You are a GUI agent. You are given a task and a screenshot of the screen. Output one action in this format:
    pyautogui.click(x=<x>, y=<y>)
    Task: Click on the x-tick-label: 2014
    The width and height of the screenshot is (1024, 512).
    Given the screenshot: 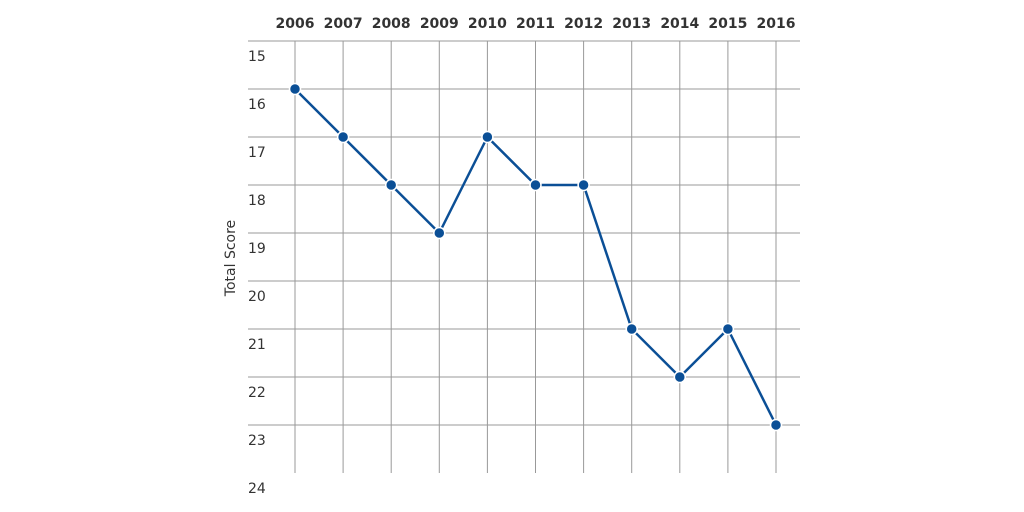 What is the action you would take?
    pyautogui.click(x=679, y=24)
    